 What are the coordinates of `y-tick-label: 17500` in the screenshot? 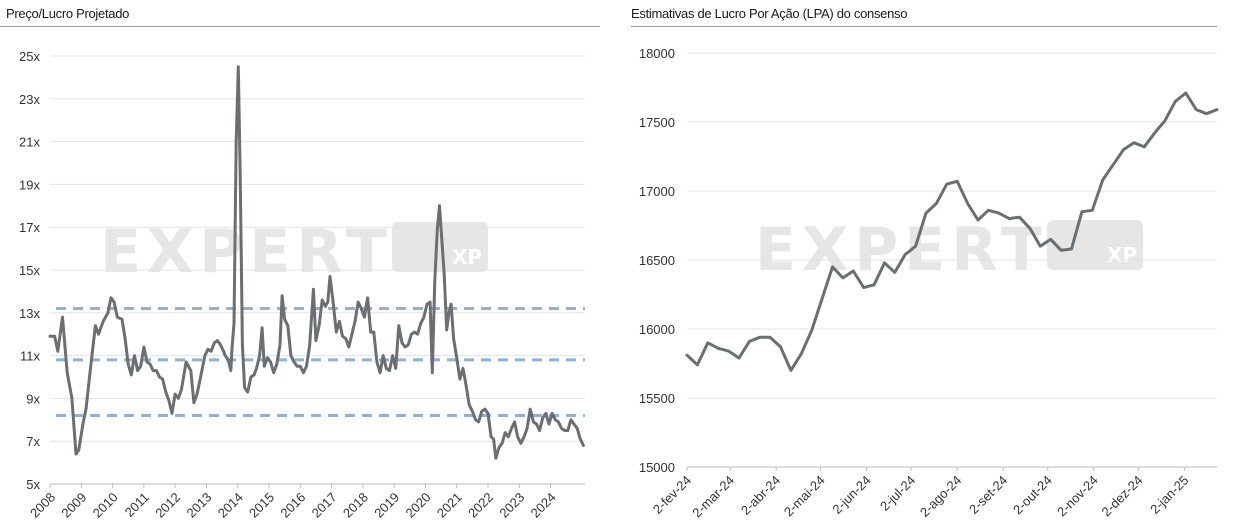 It's located at (657, 122).